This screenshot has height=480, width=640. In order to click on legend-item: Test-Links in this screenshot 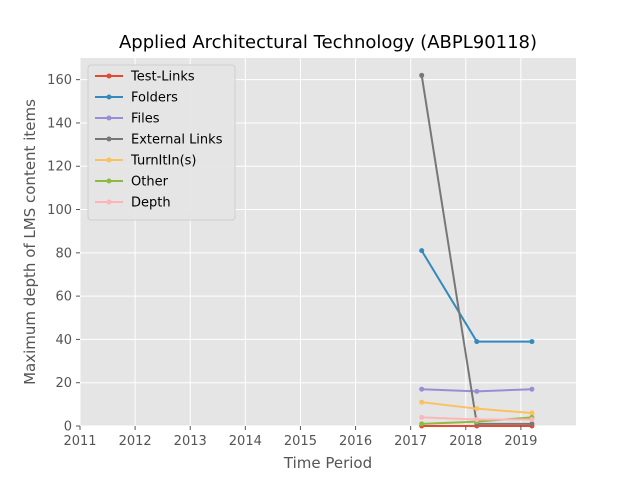, I will do `click(145, 77)`.